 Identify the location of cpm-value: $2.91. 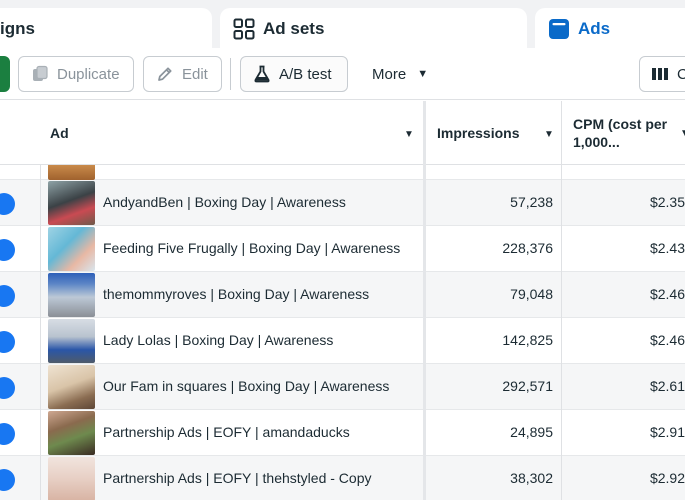
(667, 432).